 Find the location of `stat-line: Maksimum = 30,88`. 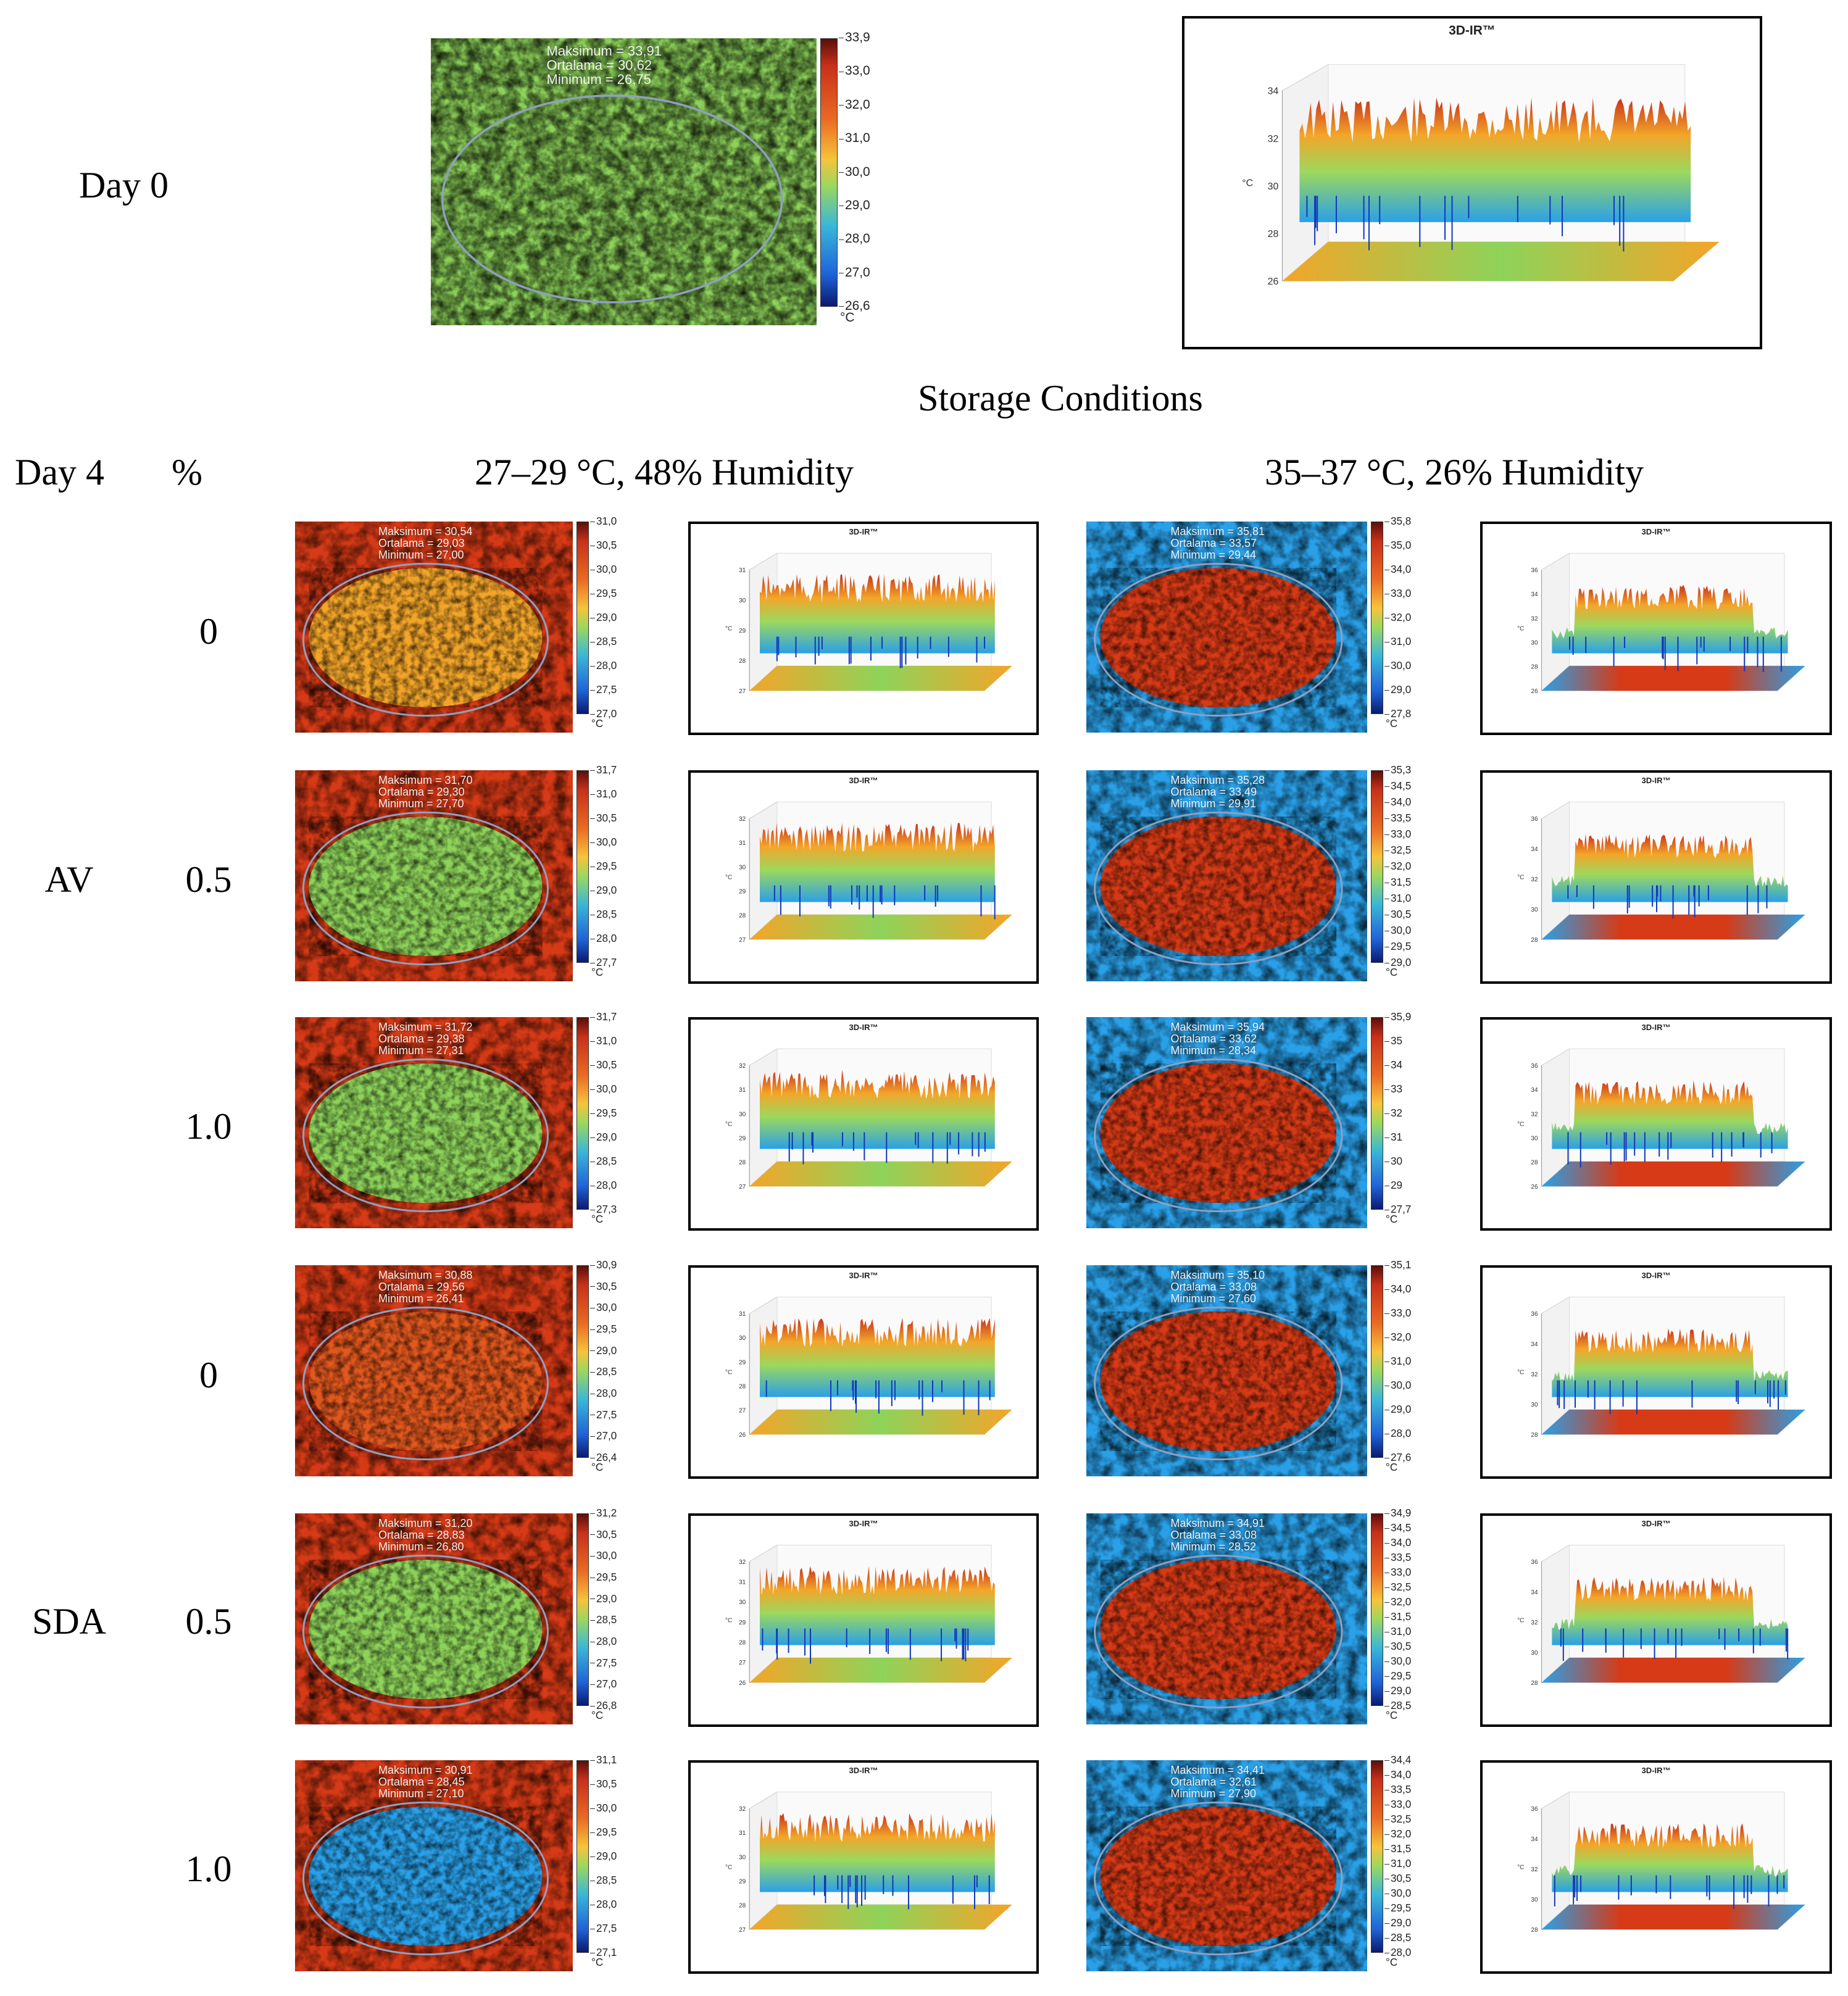

stat-line: Maksimum = 30,88 is located at coordinates (425, 1274).